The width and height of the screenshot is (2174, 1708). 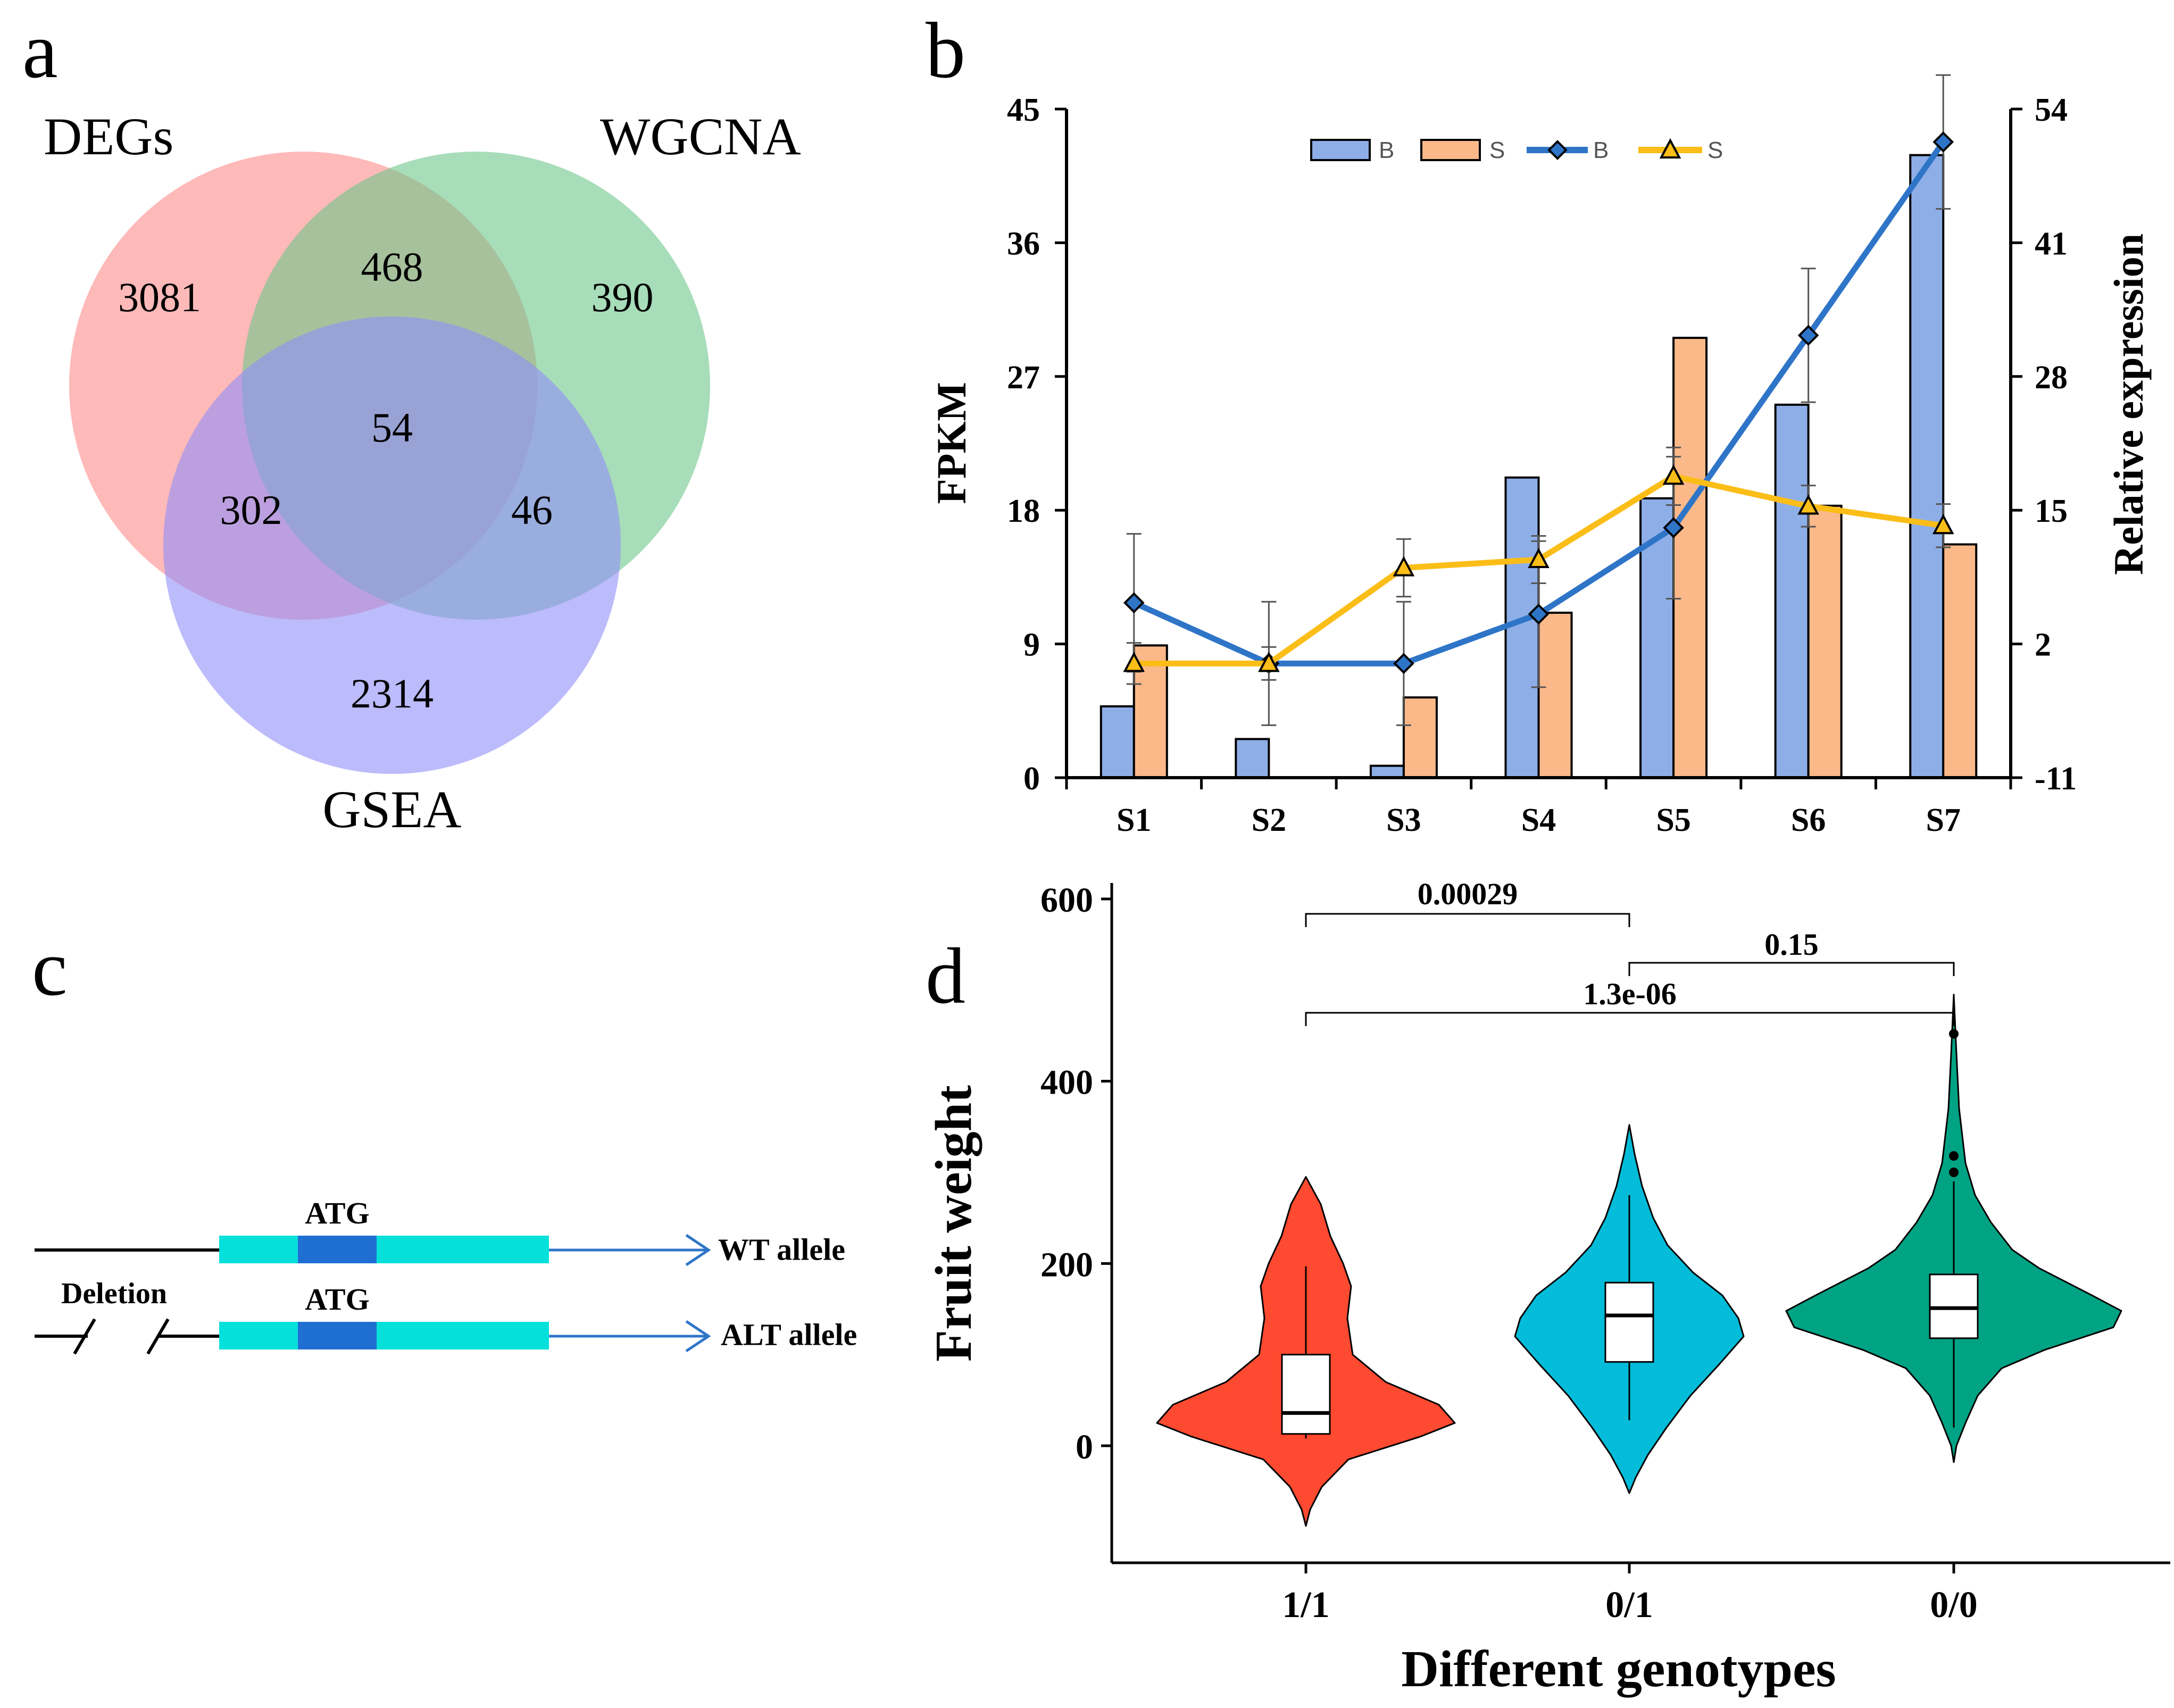 I want to click on venn-circle-gsea, so click(x=392, y=545).